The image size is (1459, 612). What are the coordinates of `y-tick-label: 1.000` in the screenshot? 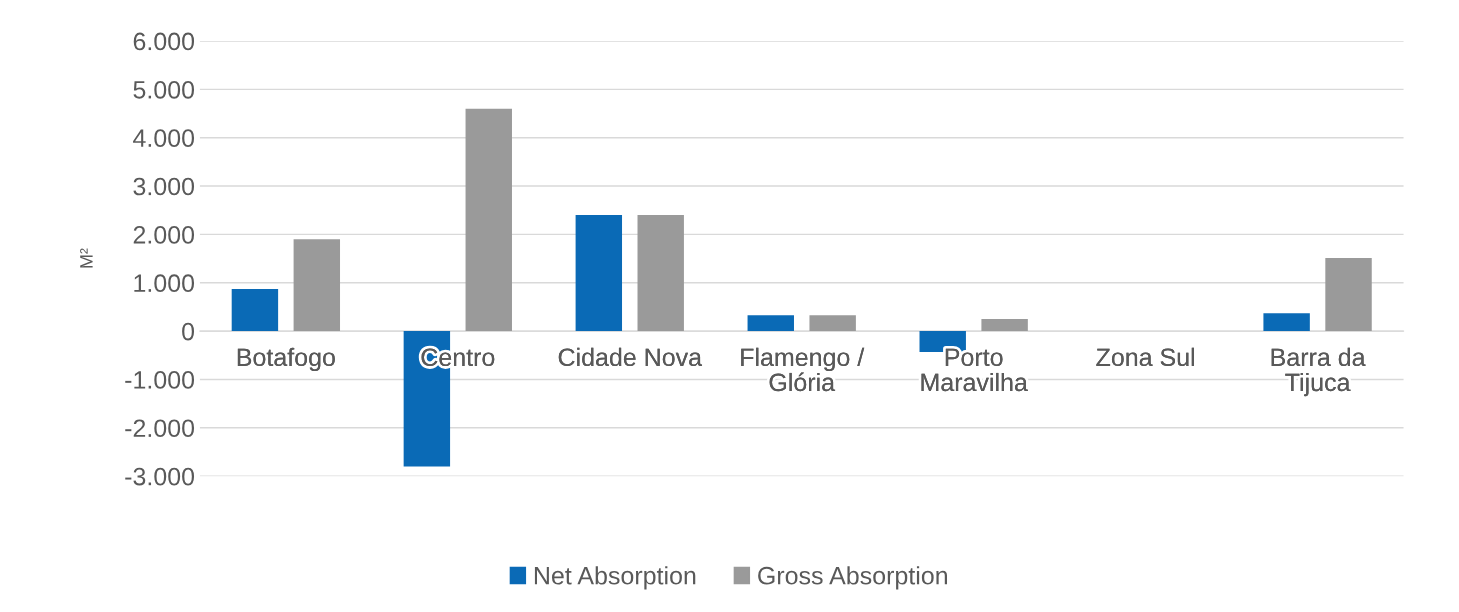 It's located at (164, 283).